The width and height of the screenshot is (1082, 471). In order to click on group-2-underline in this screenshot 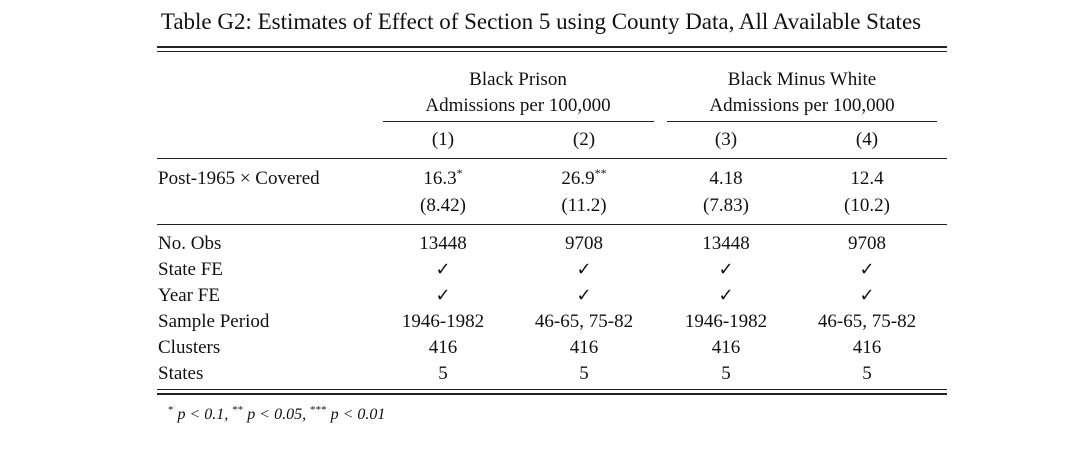, I will do `click(802, 121)`.